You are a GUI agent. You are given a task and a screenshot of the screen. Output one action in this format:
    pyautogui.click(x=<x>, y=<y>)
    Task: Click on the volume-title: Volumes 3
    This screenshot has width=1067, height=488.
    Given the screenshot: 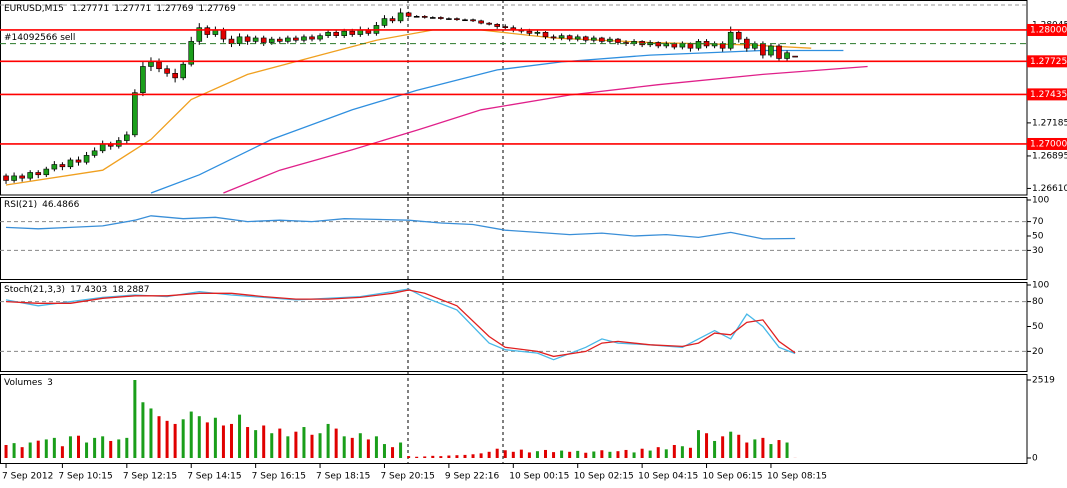 What is the action you would take?
    pyautogui.click(x=28, y=383)
    